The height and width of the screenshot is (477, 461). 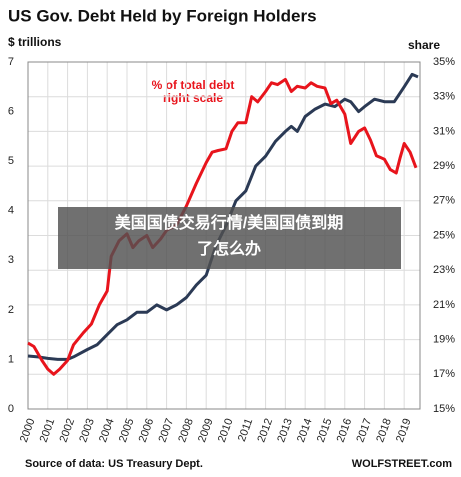 What do you see at coordinates (345, 430) in the screenshot?
I see `x-tick-label: 2016` at bounding box center [345, 430].